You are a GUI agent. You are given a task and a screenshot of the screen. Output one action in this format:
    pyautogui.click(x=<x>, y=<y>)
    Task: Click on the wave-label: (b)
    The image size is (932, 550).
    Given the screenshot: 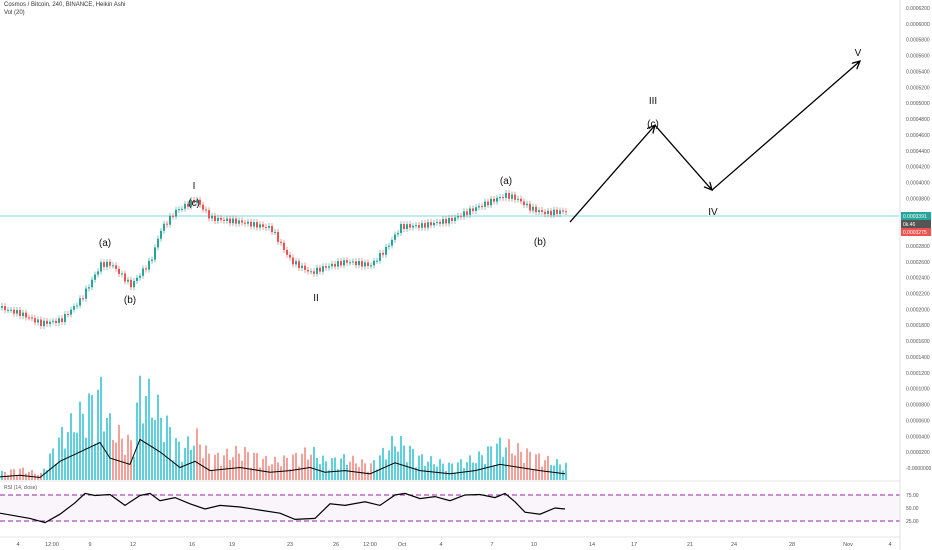 What is the action you would take?
    pyautogui.click(x=130, y=300)
    